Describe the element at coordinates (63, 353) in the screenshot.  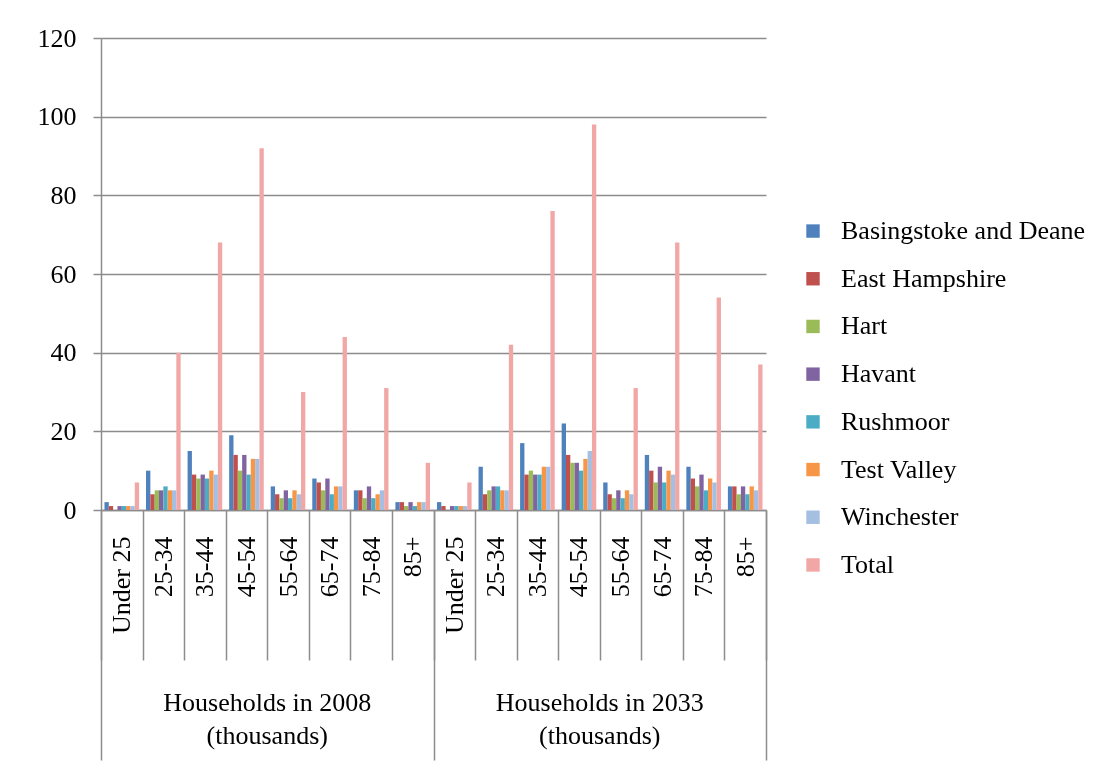
I see `y-tick-label: 40` at that location.